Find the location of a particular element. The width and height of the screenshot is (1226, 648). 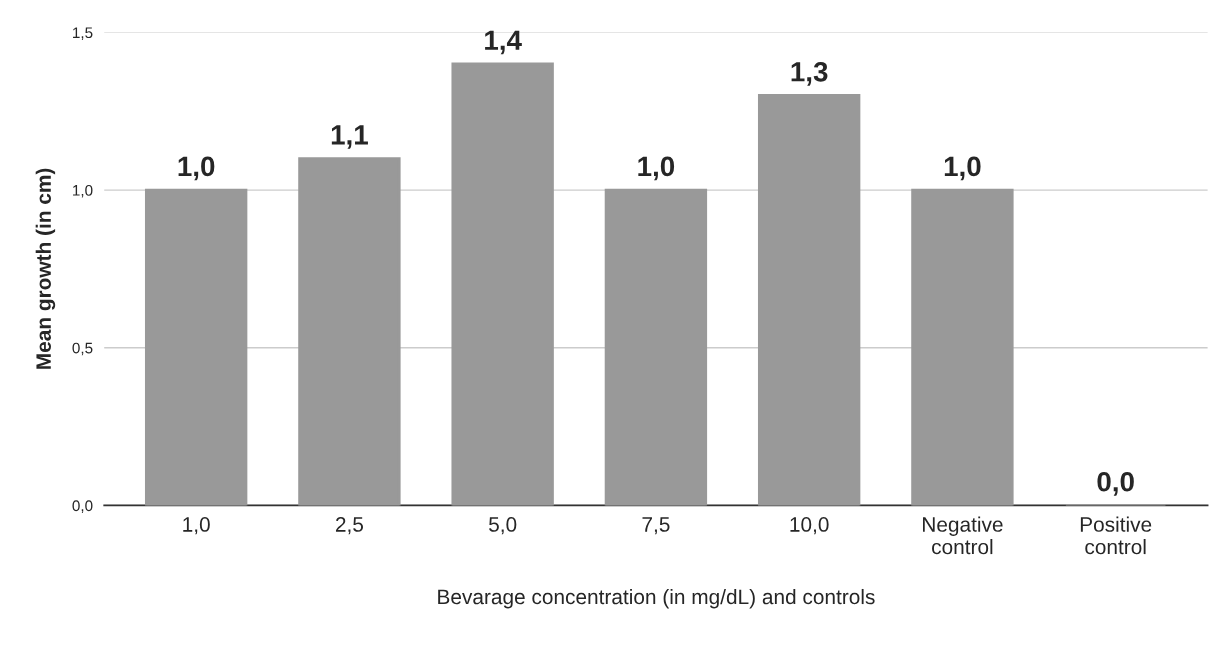

y-tick-label: 0,0 is located at coordinates (82, 506).